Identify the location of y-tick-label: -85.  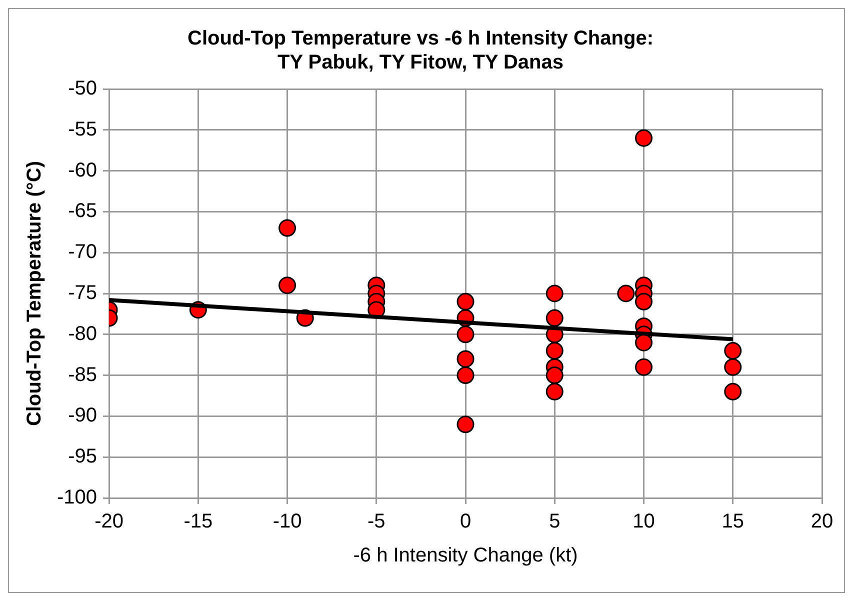
(83, 375).